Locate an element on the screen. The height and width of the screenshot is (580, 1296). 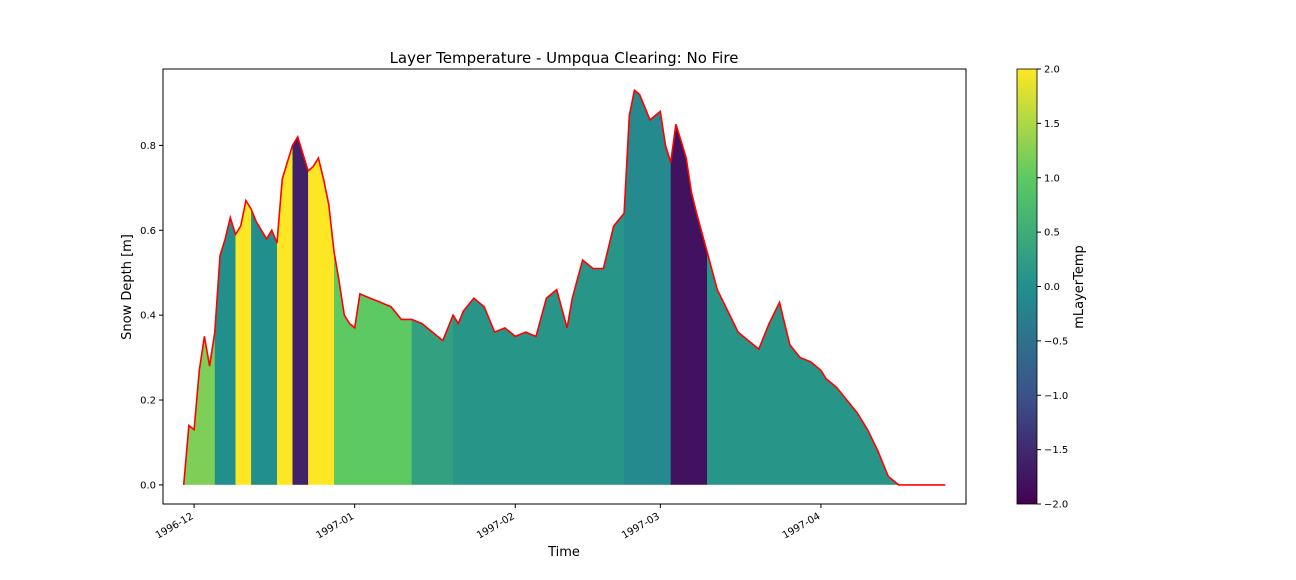
y-tick-label: 0.8 is located at coordinates (148, 146).